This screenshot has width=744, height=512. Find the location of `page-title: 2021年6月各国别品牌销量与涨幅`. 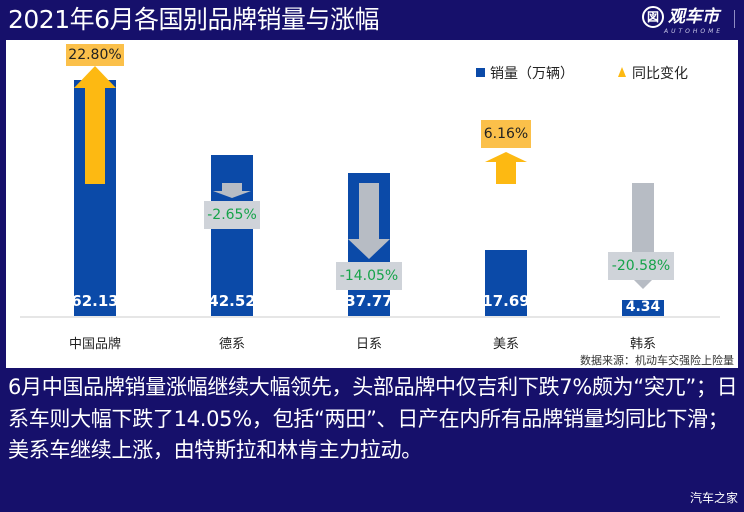

page-title: 2021年6月各国别品牌销量与涨幅 is located at coordinates (194, 19).